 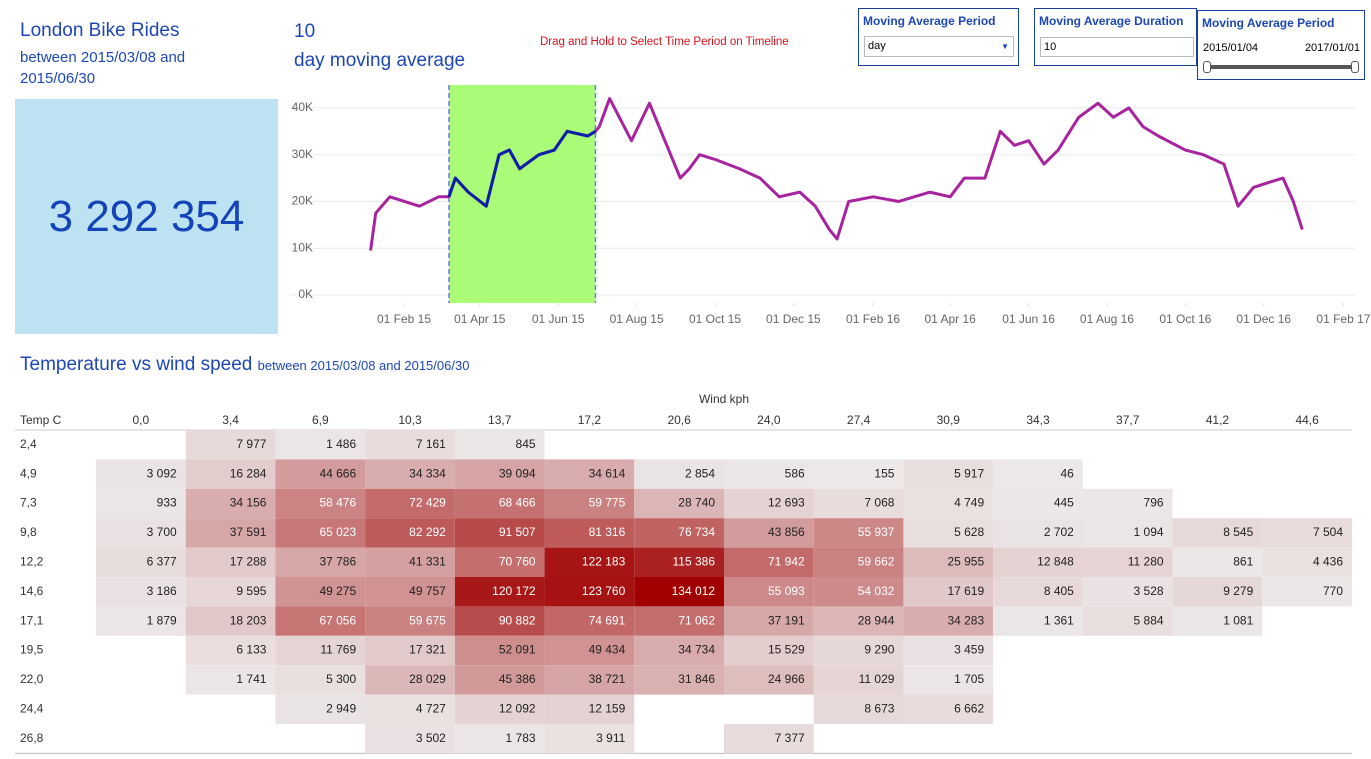 I want to click on range-track, so click(x=1281, y=67).